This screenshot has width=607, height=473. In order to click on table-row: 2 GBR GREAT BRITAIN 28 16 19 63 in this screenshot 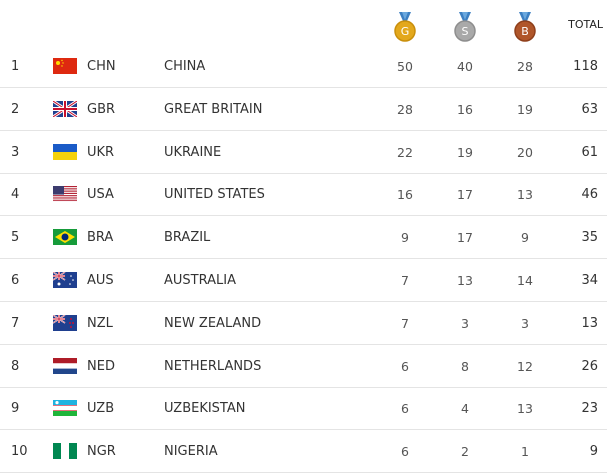, I will do `click(303, 109)`.